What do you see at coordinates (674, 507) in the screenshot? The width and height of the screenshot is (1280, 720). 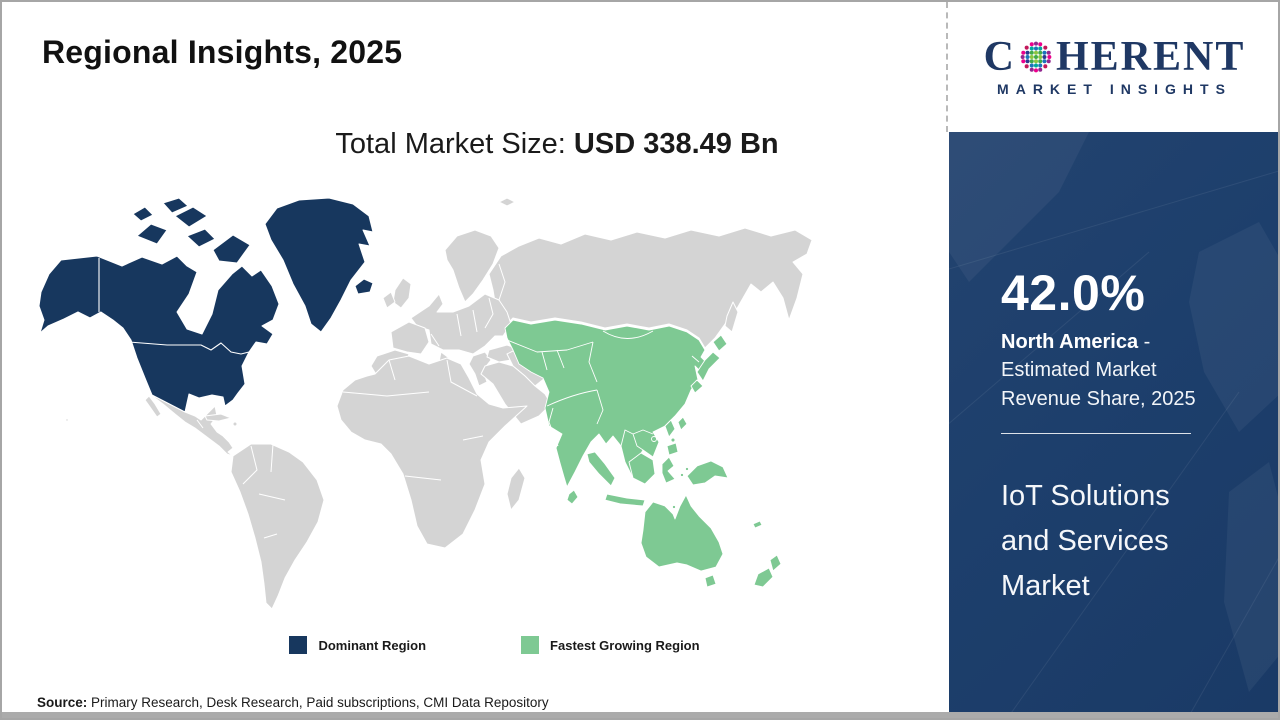 I see `map-lesser-sunda` at bounding box center [674, 507].